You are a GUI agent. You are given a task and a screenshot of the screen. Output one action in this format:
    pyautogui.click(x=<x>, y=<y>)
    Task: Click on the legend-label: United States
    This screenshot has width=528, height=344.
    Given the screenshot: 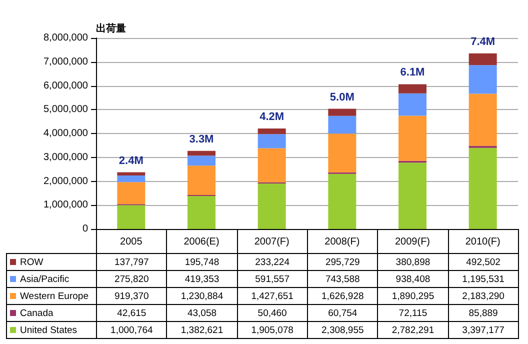 What is the action you would take?
    pyautogui.click(x=51, y=330)
    